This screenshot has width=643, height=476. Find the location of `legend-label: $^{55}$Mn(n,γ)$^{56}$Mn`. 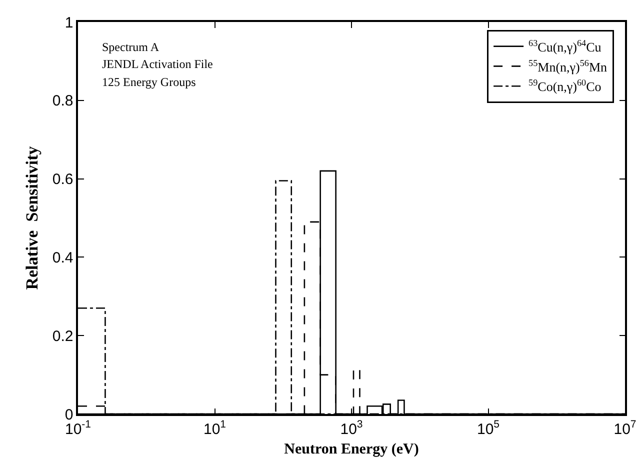

legend-label: $^{55}$Mn(n,γ)$^{56}$Mn is located at coordinates (568, 66).